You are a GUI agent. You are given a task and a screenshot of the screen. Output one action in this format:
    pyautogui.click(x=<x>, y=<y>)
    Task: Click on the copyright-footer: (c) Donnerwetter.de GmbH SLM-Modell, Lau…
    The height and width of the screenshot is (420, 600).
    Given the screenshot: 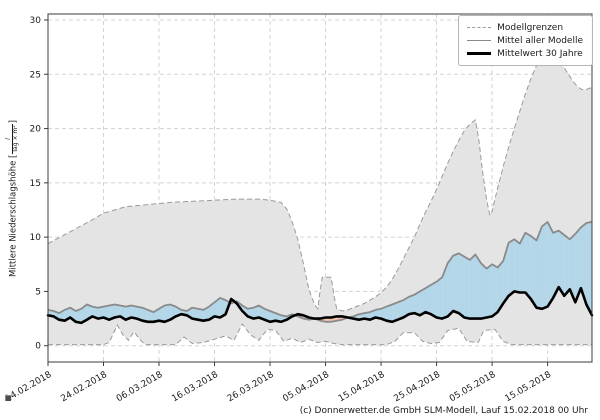 What is the action you would take?
    pyautogui.click(x=443, y=411)
    